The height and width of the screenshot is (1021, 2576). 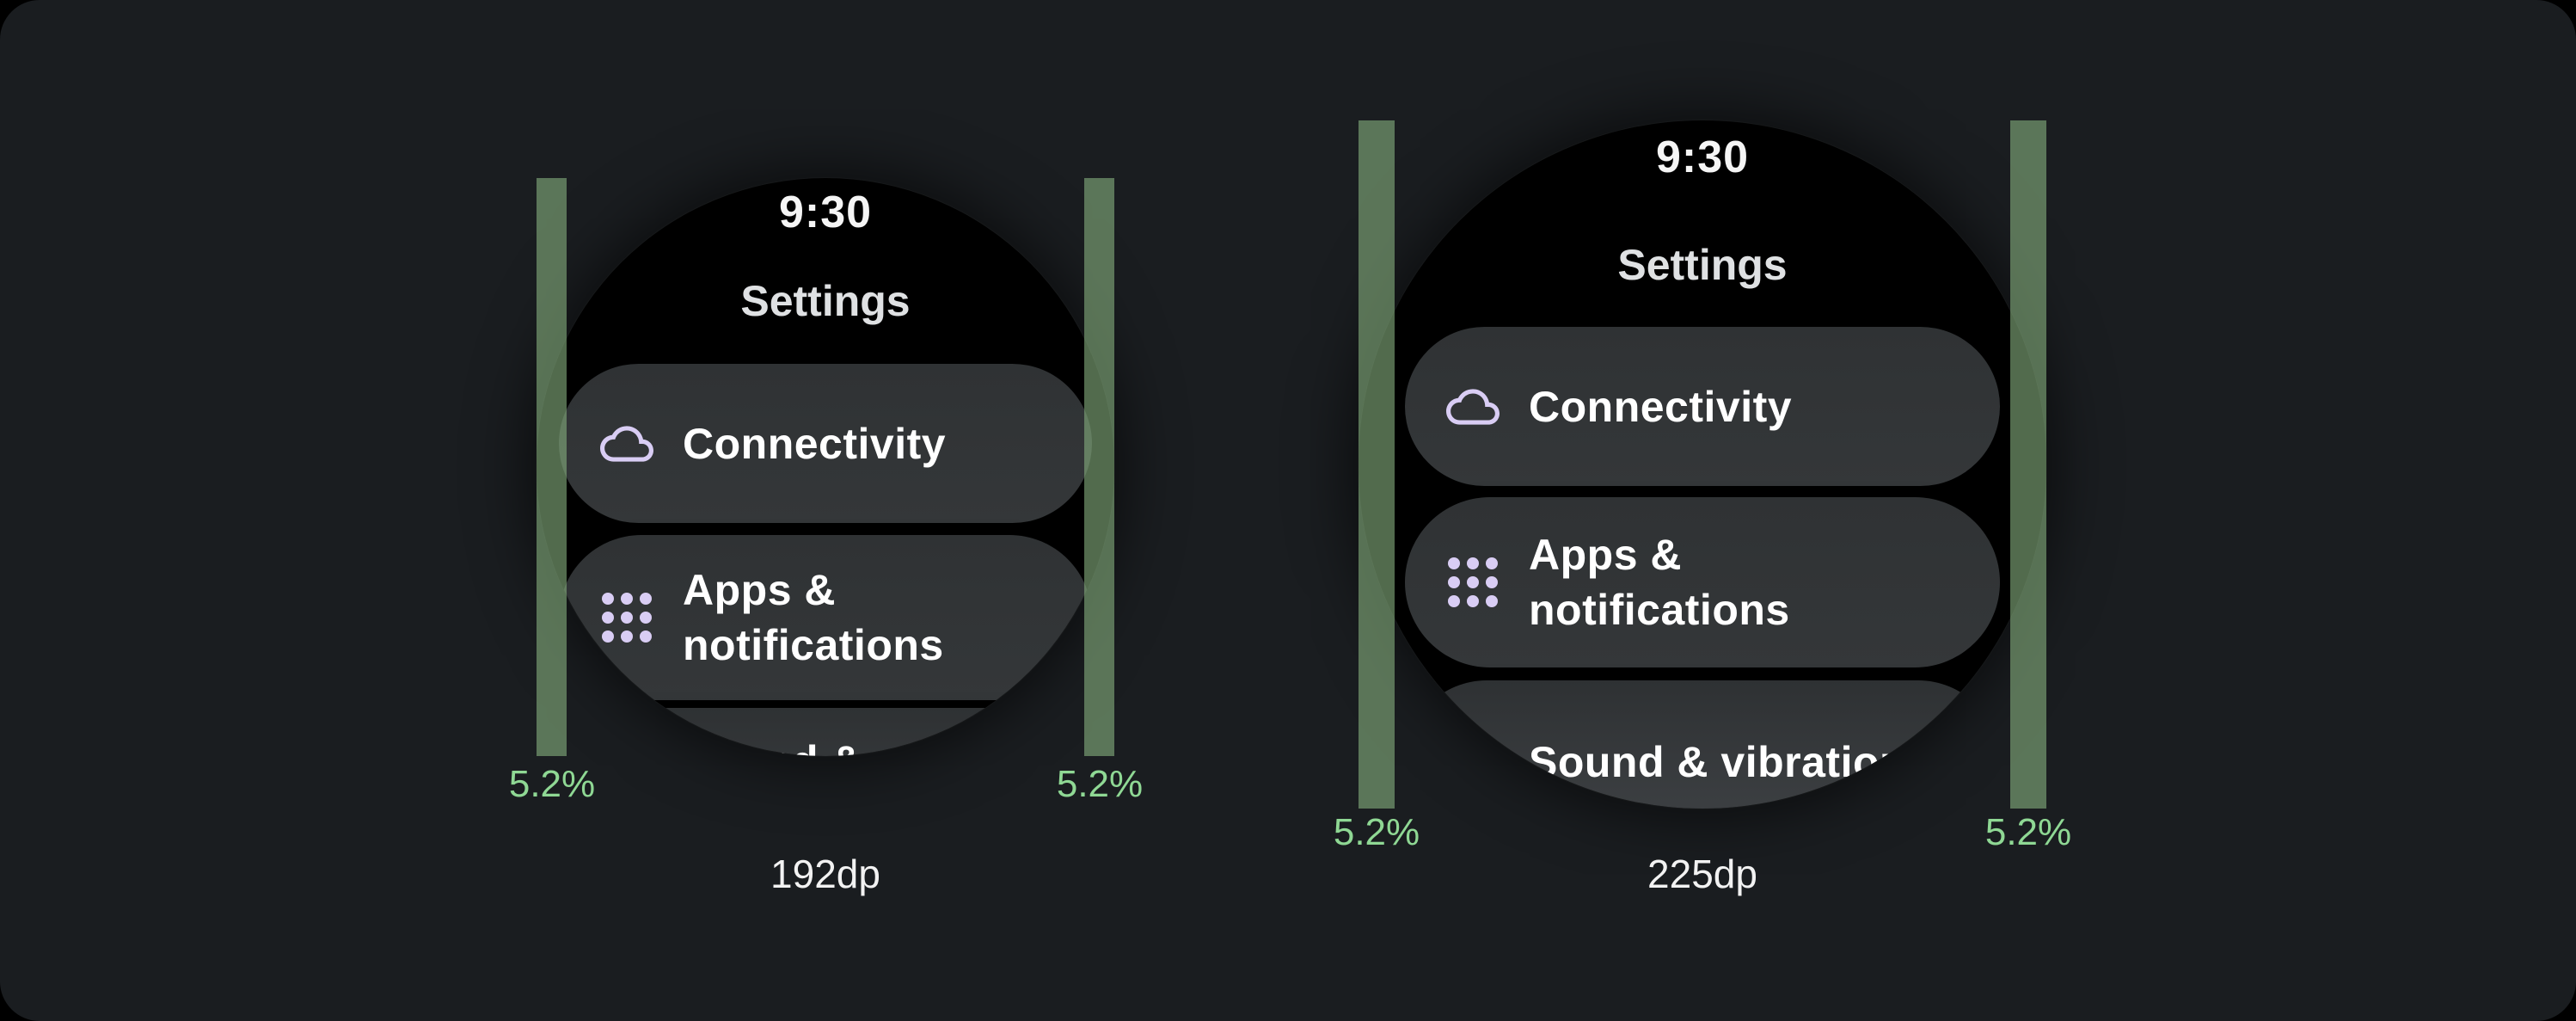 What do you see at coordinates (1702, 874) in the screenshot?
I see `size-caption: 225dp` at bounding box center [1702, 874].